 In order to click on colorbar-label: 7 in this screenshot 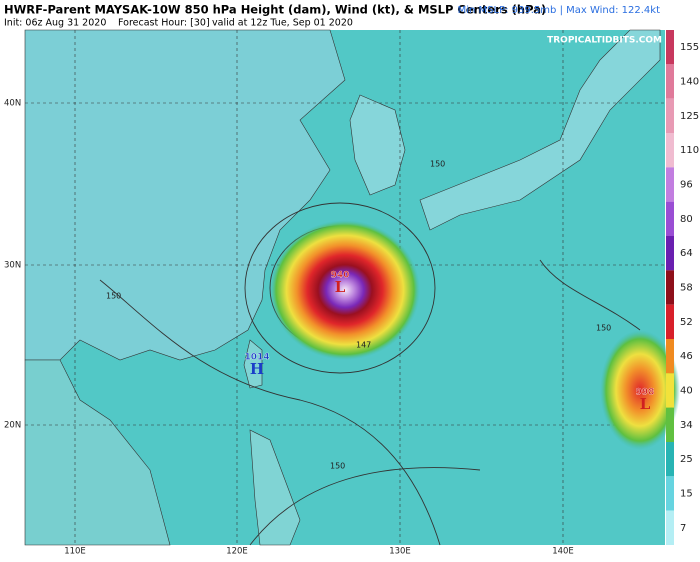, I will do `click(683, 528)`.